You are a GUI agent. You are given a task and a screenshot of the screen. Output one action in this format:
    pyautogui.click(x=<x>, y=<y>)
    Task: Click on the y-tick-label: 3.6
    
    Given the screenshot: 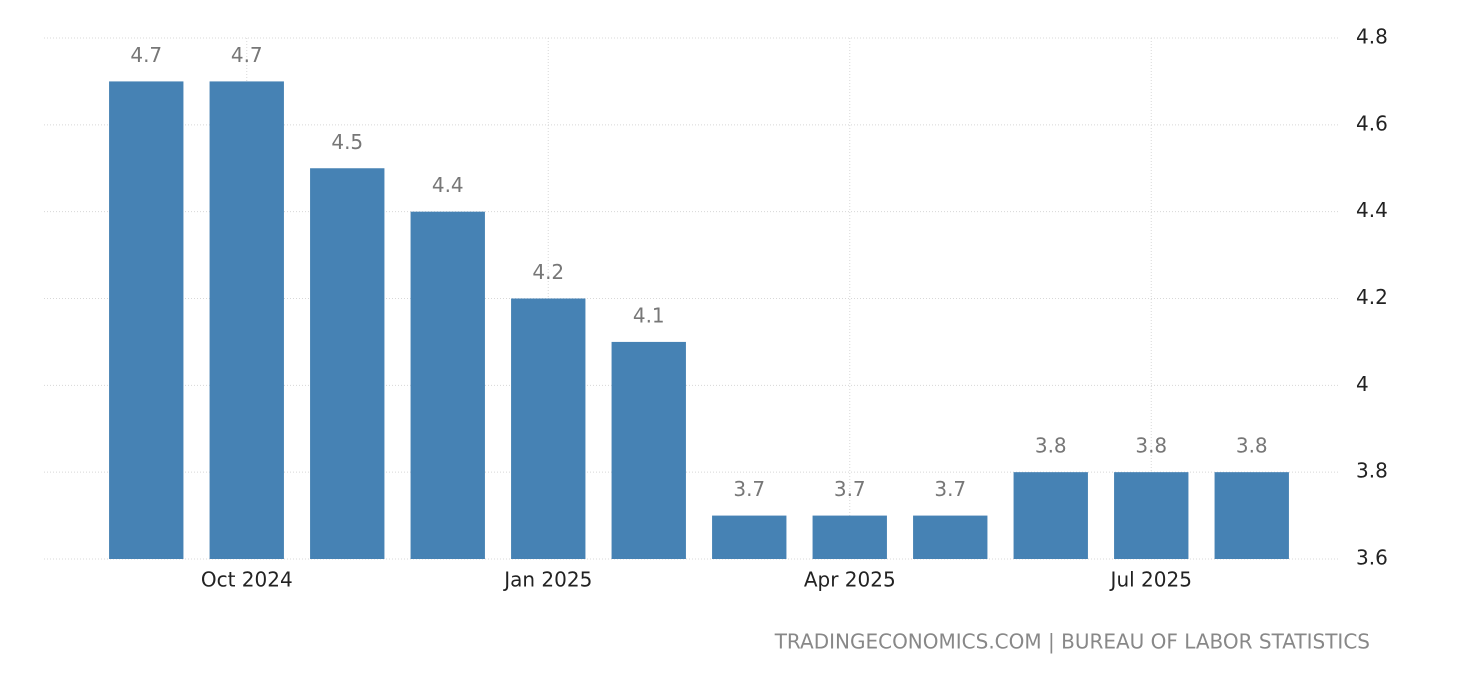 What is the action you would take?
    pyautogui.click(x=1372, y=558)
    